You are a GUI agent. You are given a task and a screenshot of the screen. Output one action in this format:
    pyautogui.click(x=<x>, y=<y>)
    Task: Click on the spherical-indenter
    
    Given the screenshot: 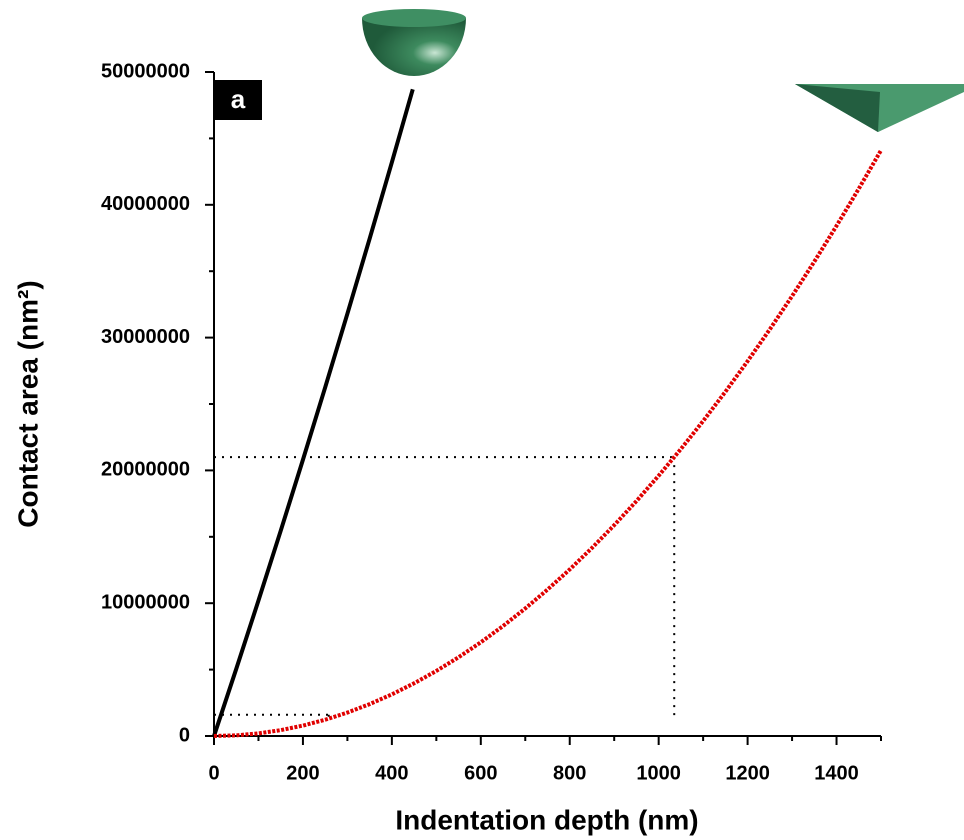 What is the action you would take?
    pyautogui.click(x=414, y=42)
    